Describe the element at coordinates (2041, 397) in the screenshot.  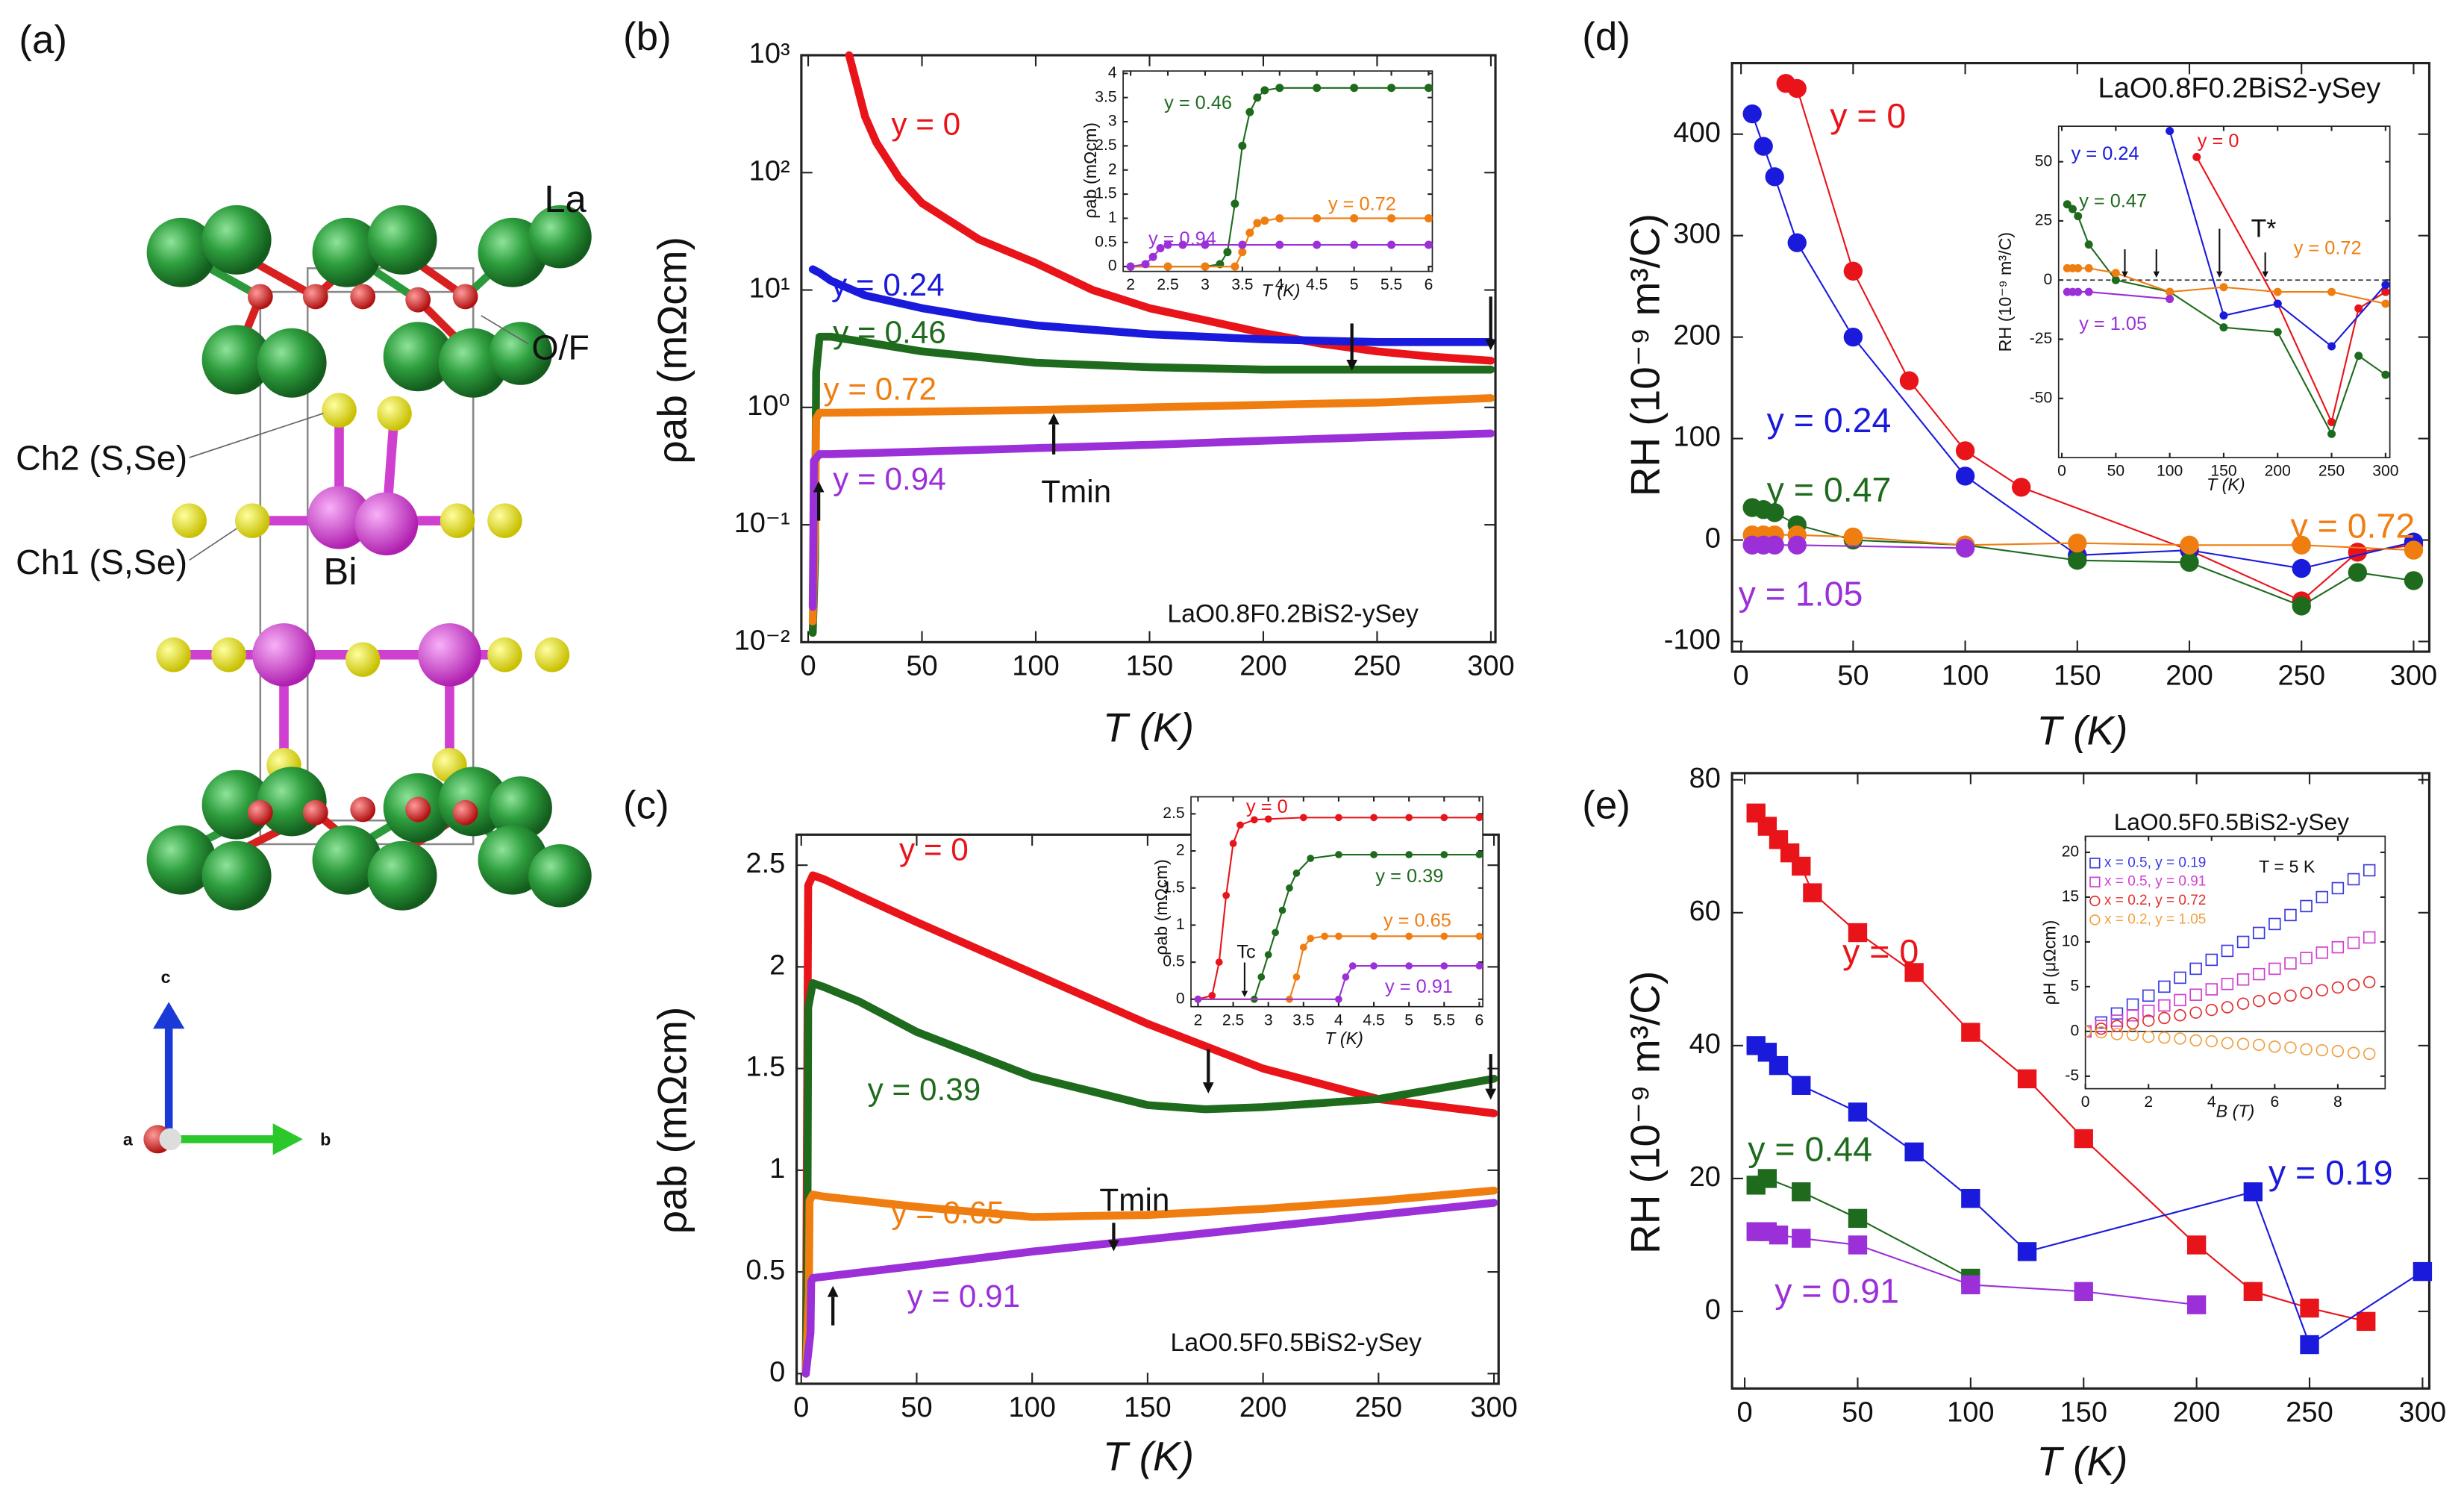
I see `y-tick-label: -50` at that location.